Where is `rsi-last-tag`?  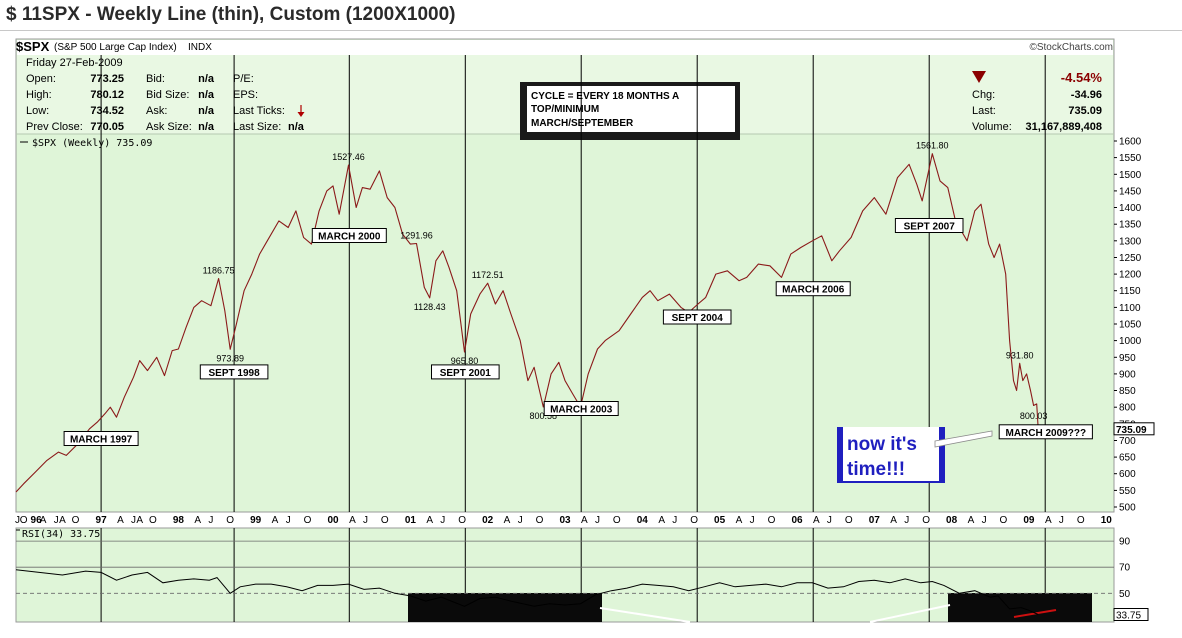
rsi-last-tag is located at coordinates (1131, 614).